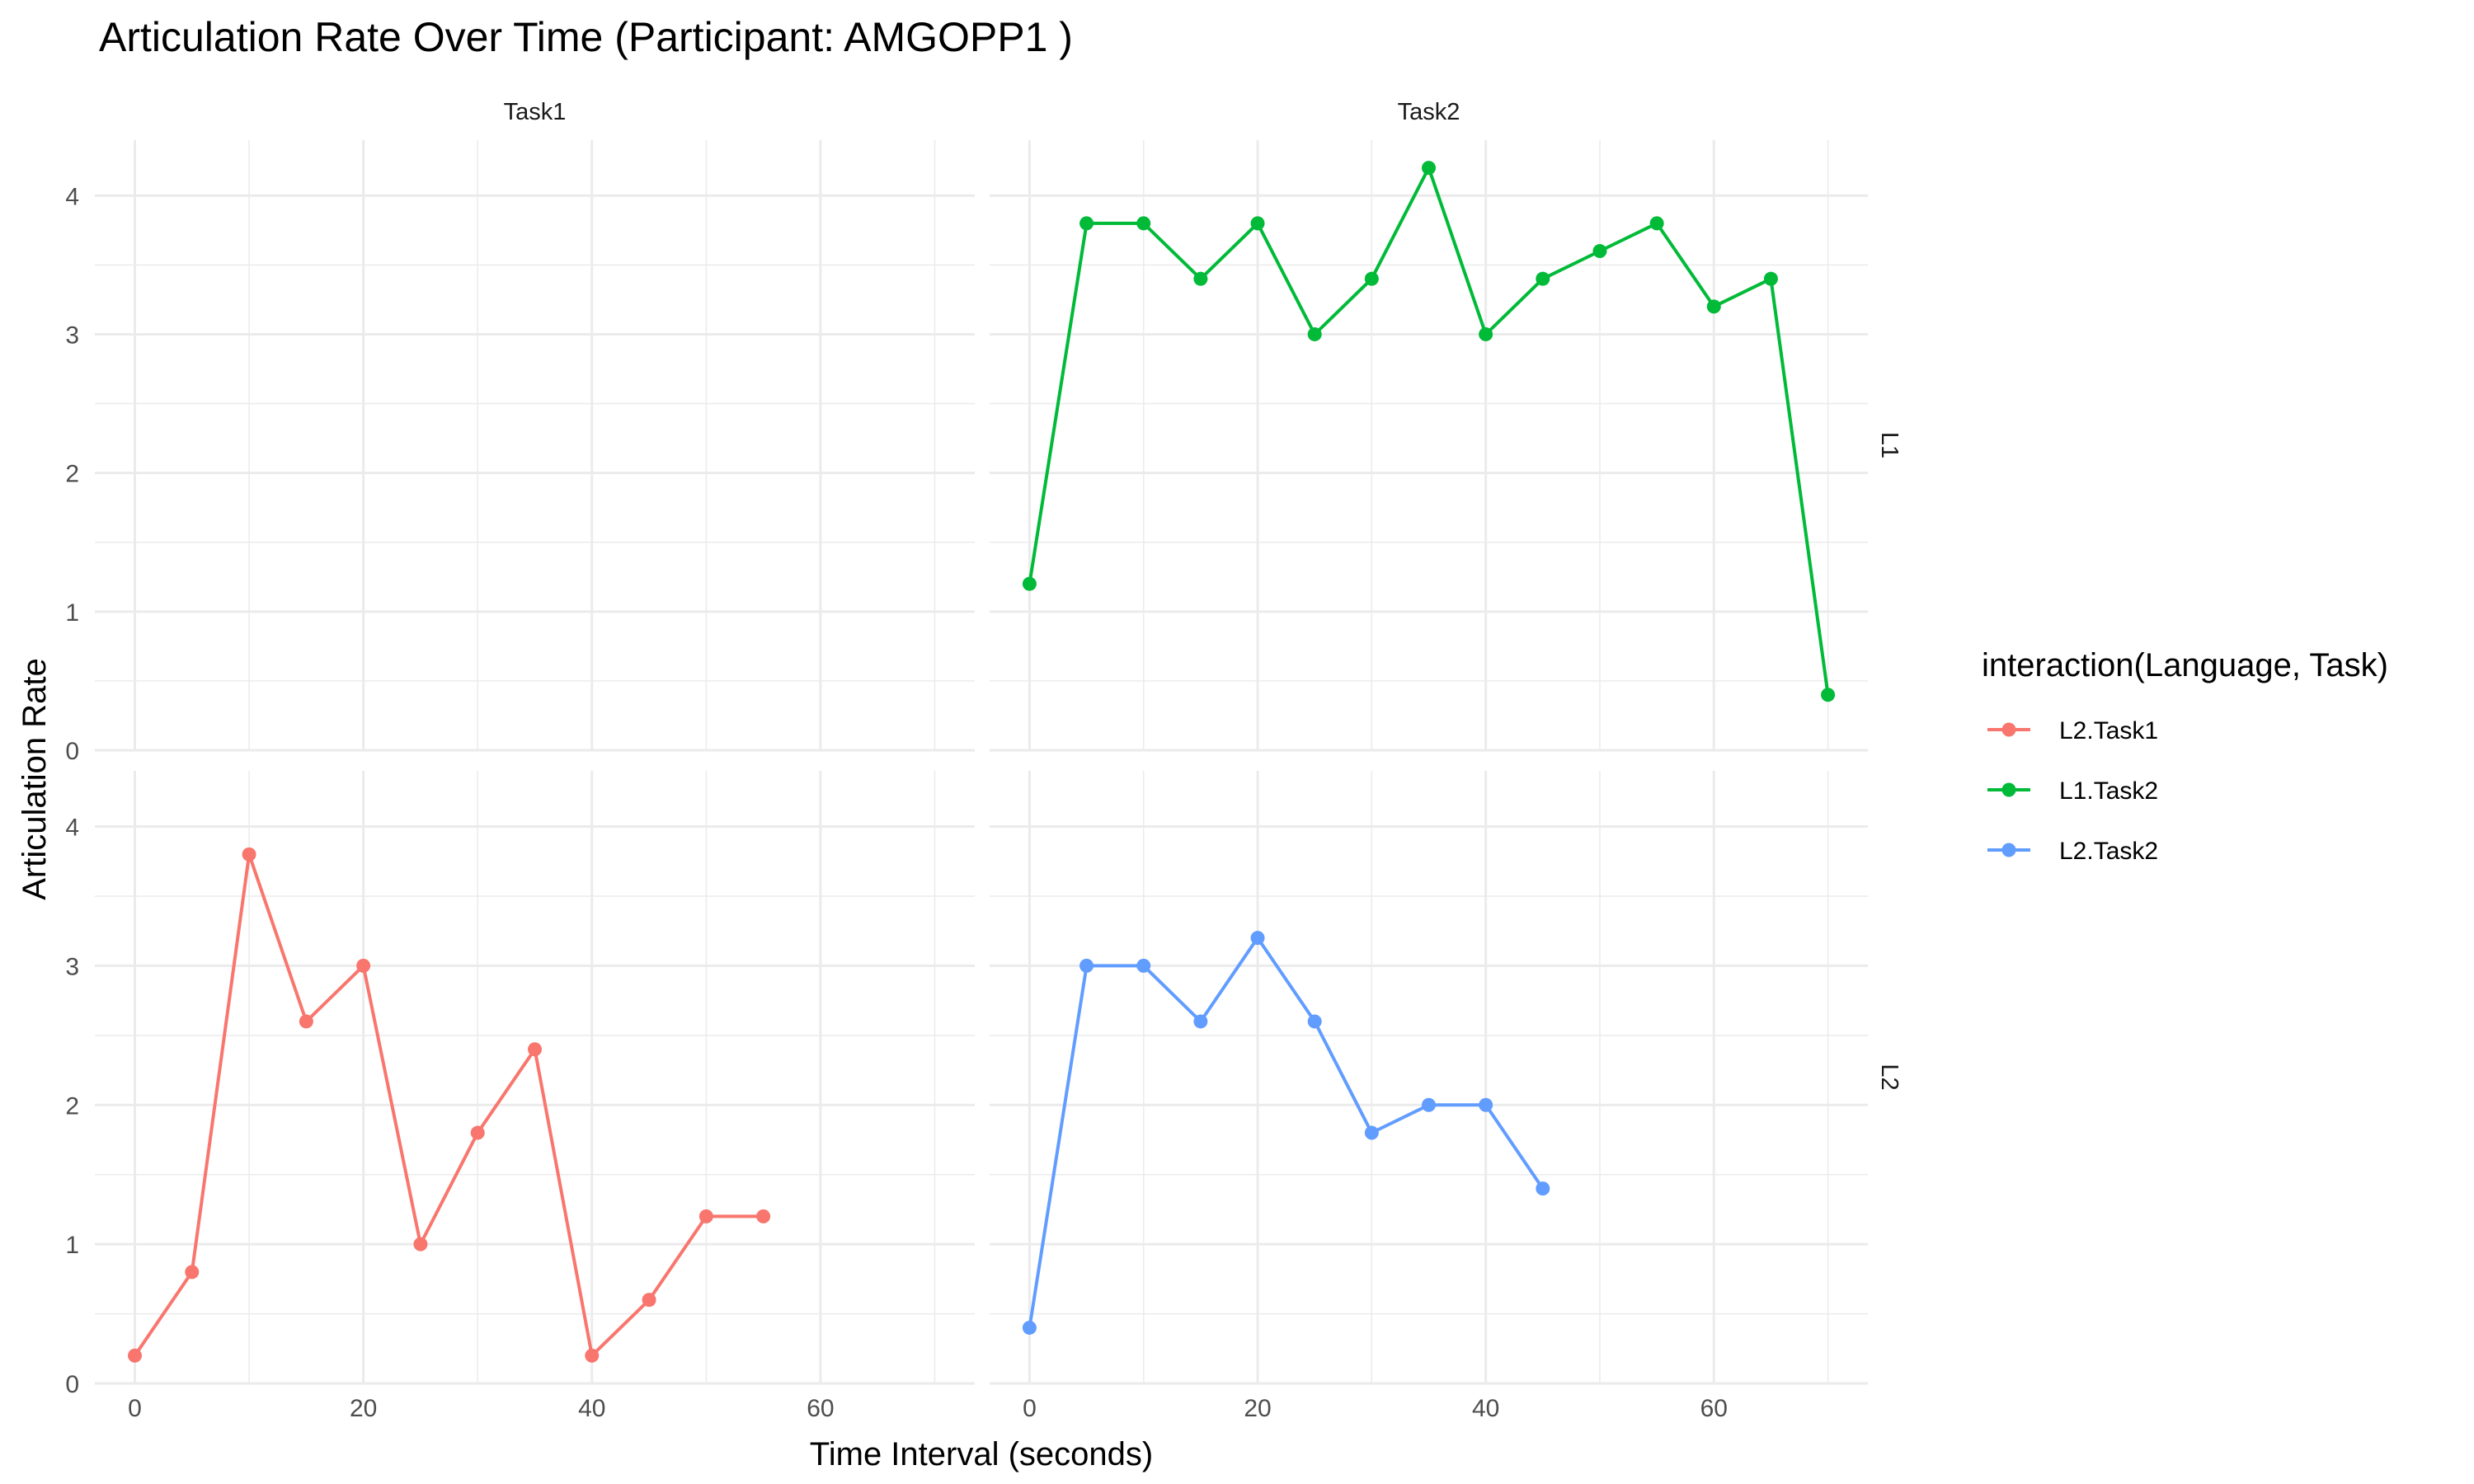 The height and width of the screenshot is (1484, 2474). What do you see at coordinates (2108, 730) in the screenshot?
I see `legend-label: L2.Task1` at bounding box center [2108, 730].